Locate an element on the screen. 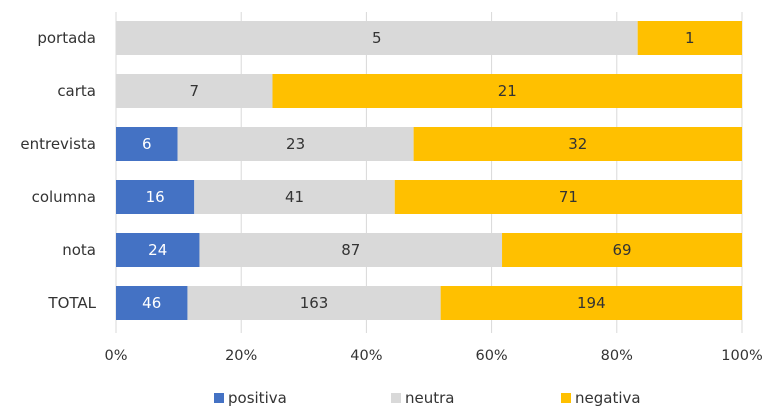 The height and width of the screenshot is (417, 774). data-label: 6 is located at coordinates (147, 144).